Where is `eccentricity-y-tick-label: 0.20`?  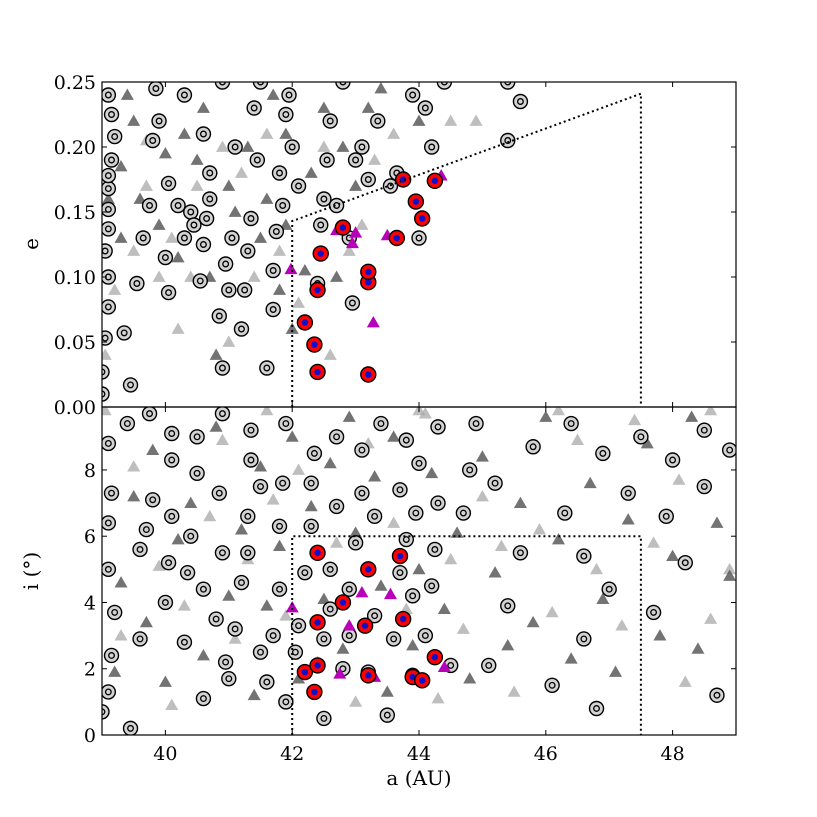
eccentricity-y-tick-label: 0.20 is located at coordinates (75, 148).